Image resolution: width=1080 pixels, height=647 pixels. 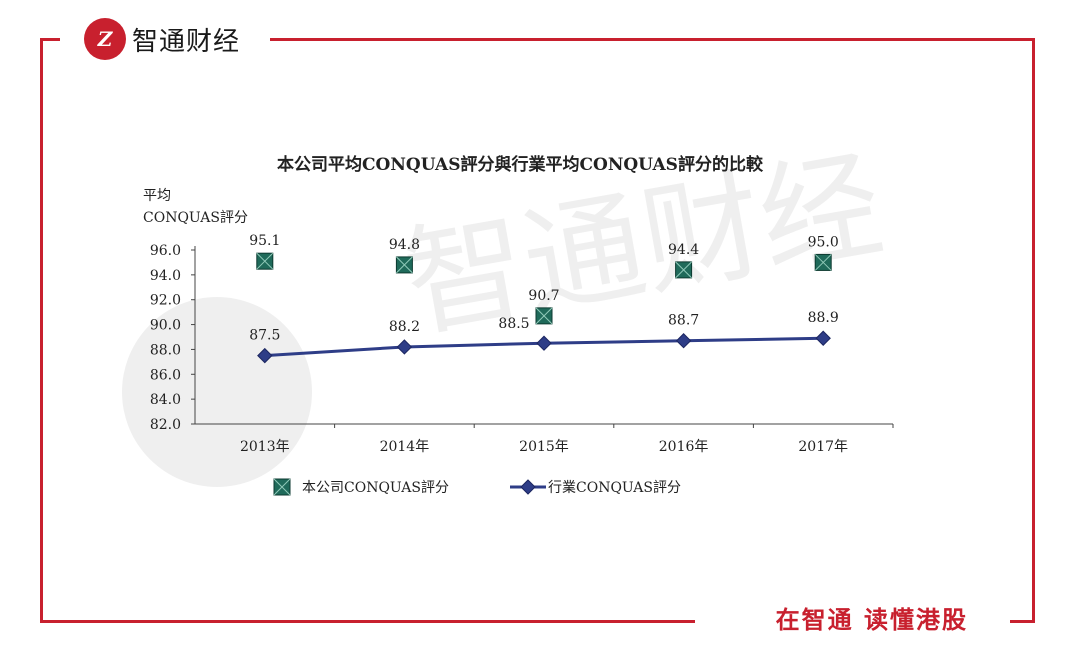 What do you see at coordinates (652, 39) in the screenshot?
I see `frame-top-right` at bounding box center [652, 39].